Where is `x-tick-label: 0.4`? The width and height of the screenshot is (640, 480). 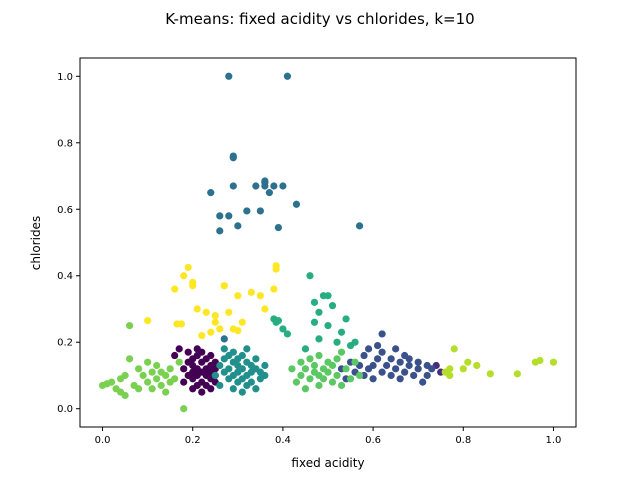
x-tick-label: 0.4 is located at coordinates (283, 440).